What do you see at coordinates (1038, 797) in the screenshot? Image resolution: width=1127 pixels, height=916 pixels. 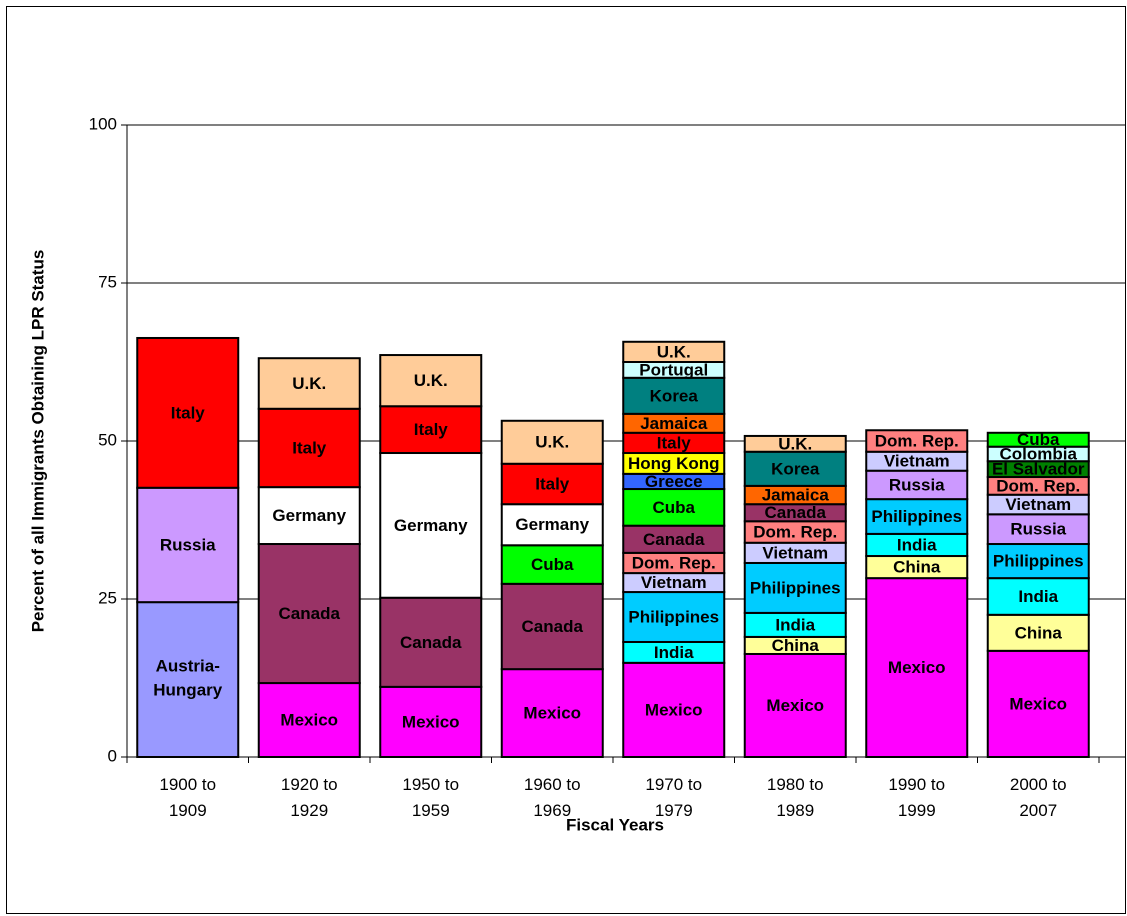 I see `x-tick-label: 2000 to 2007` at bounding box center [1038, 797].